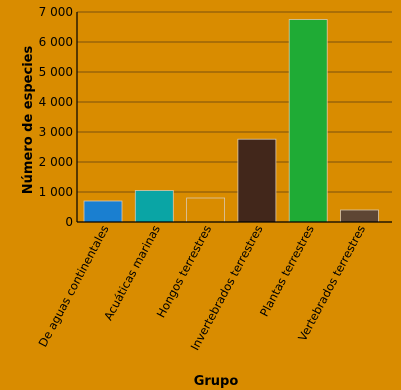 This screenshot has height=390, width=401. Describe the element at coordinates (56, 117) in the screenshot. I see `y-tick-labels: 0 1 000 2 000 3 000 4 000 5 000 6 000 7 000` at that location.